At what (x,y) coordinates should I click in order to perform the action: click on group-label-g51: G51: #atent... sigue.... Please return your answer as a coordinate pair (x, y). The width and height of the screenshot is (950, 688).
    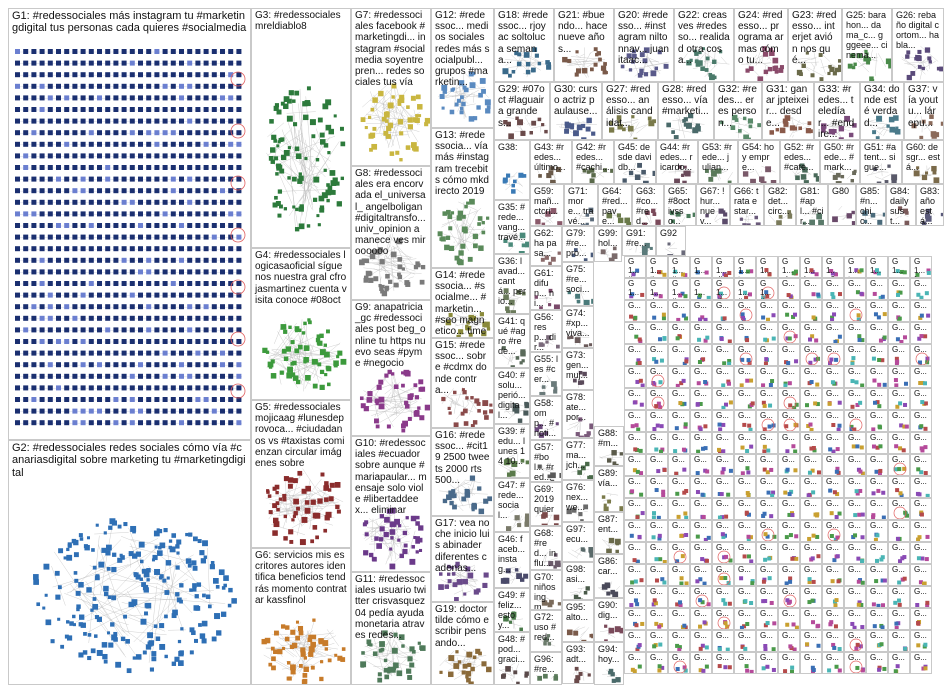
    Looking at the image, I should click on (880, 157).